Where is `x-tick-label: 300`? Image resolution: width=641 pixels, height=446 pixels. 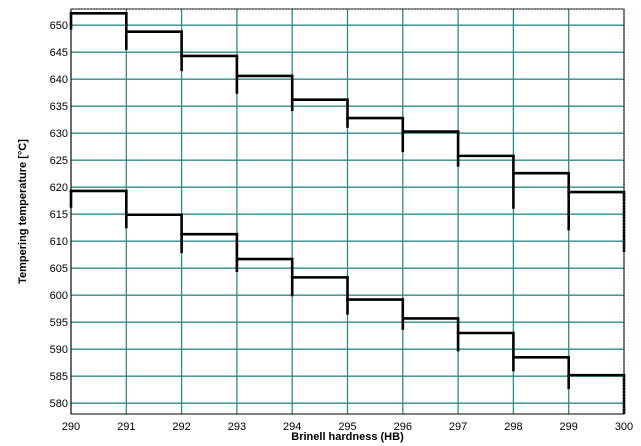
x-tick-label: 300 is located at coordinates (624, 427).